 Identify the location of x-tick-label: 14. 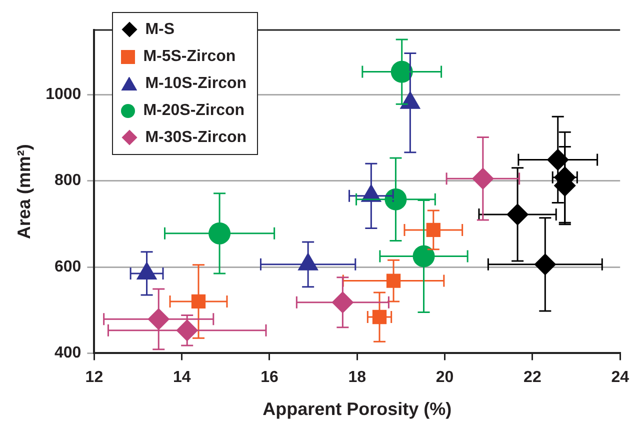
(181, 377).